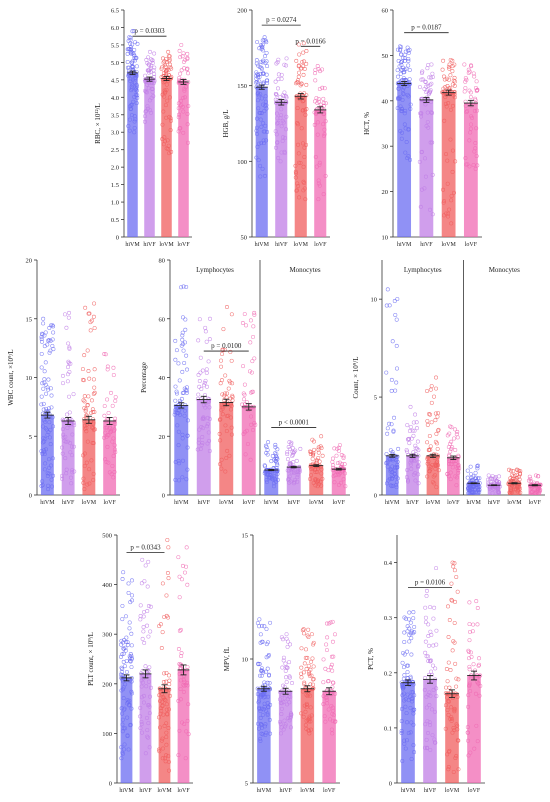 The image size is (550, 802). What do you see at coordinates (375, 398) in the screenshot?
I see `y-tick-label: 5` at bounding box center [375, 398].